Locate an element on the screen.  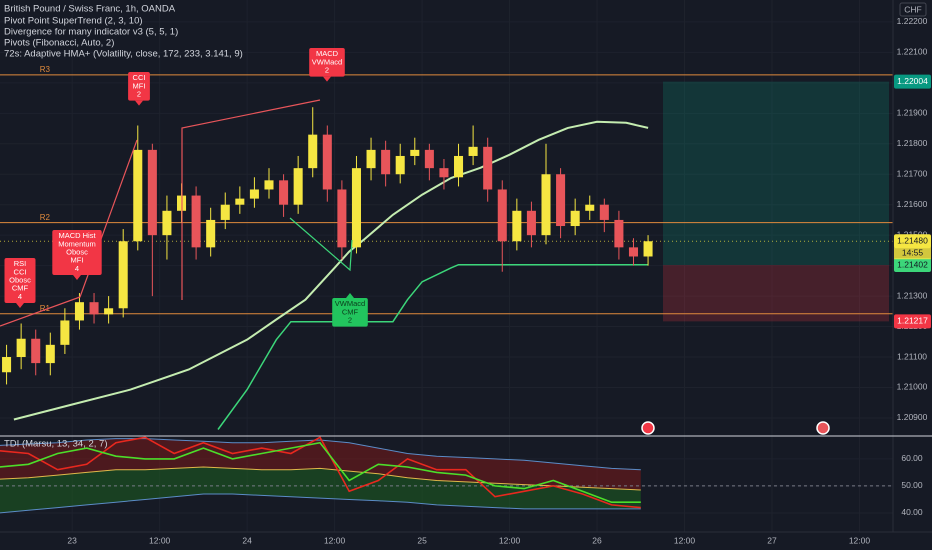
indicator-label: Pivots (Fibonacci, Auto, 2) is located at coordinates (59, 42).